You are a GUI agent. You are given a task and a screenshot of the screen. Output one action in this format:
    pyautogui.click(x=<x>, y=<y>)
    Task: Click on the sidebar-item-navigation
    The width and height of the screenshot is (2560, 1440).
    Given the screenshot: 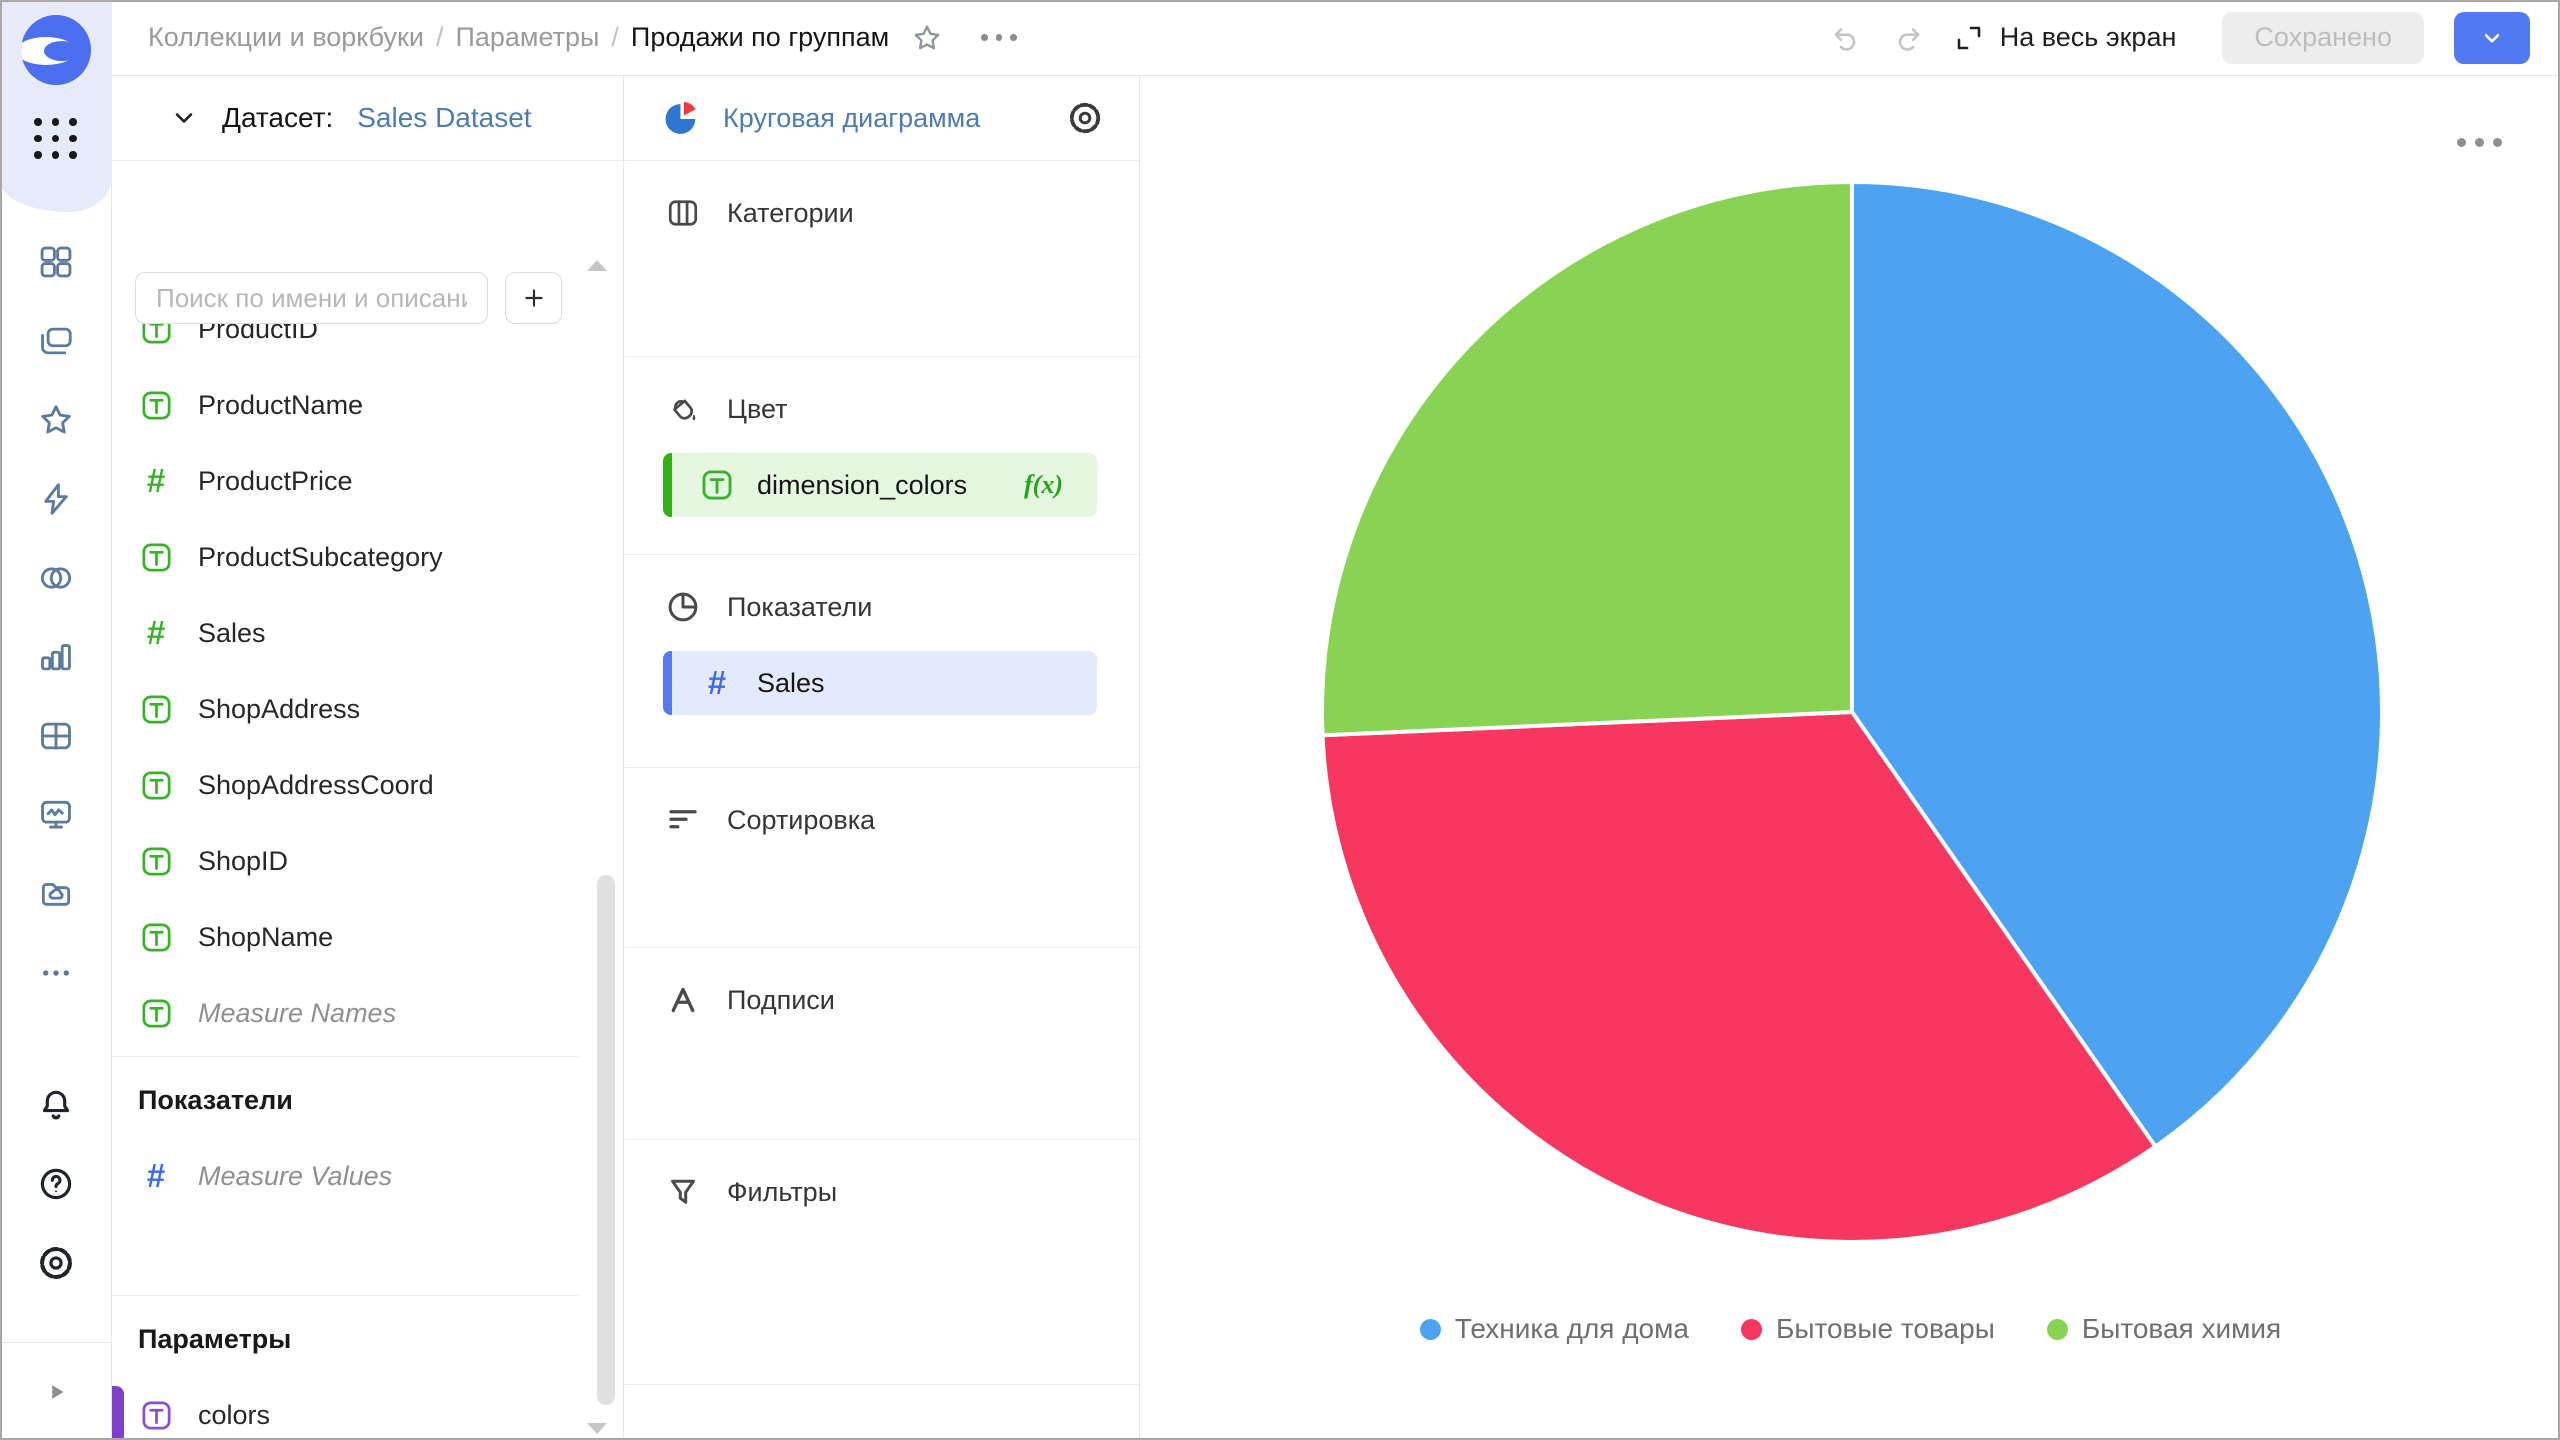 What is the action you would take?
    pyautogui.click(x=56, y=261)
    